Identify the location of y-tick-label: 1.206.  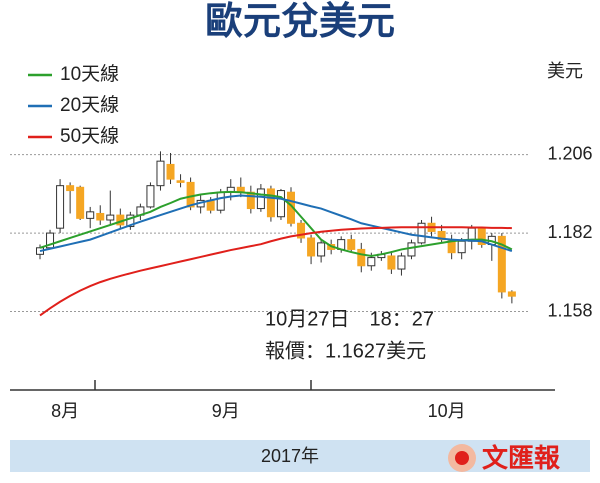
(569, 153).